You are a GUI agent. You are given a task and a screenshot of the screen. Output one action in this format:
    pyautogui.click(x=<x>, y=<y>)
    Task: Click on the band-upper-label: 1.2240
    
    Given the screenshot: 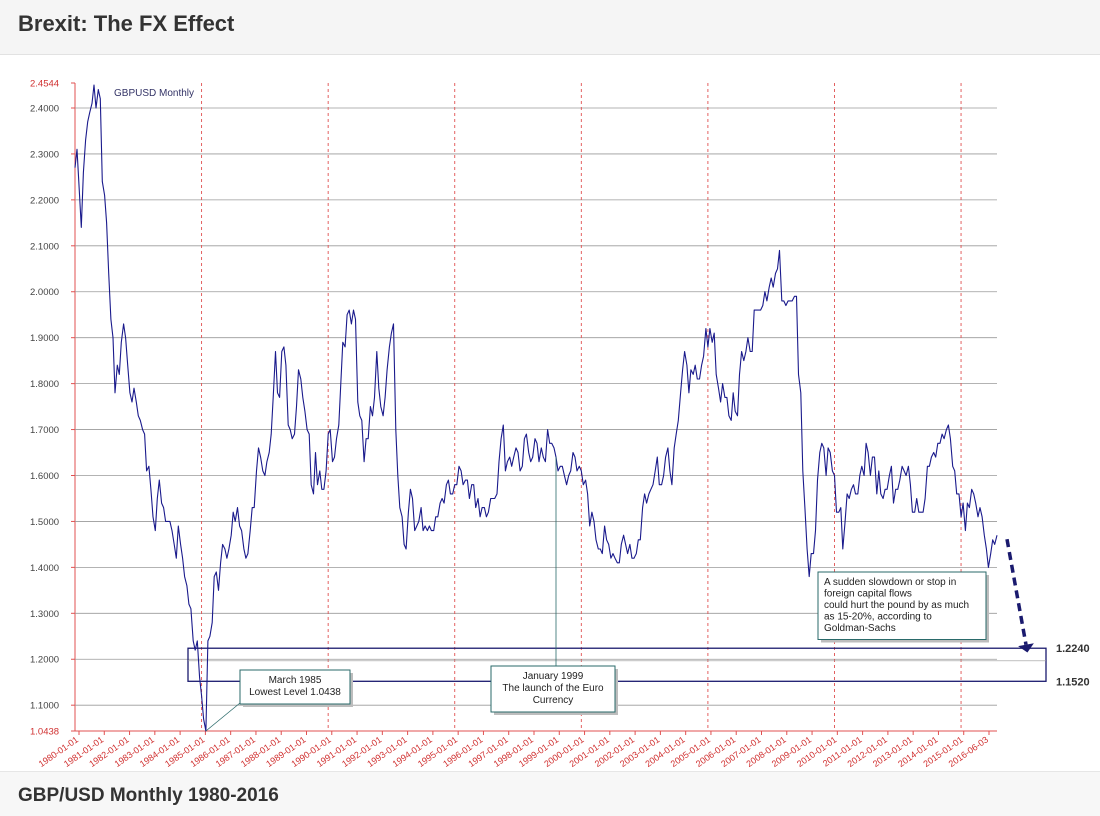 What is the action you would take?
    pyautogui.click(x=1073, y=649)
    